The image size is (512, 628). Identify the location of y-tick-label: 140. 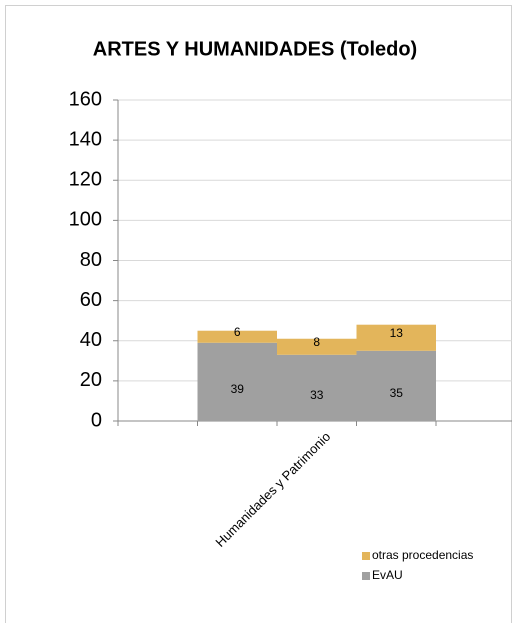
(85, 139).